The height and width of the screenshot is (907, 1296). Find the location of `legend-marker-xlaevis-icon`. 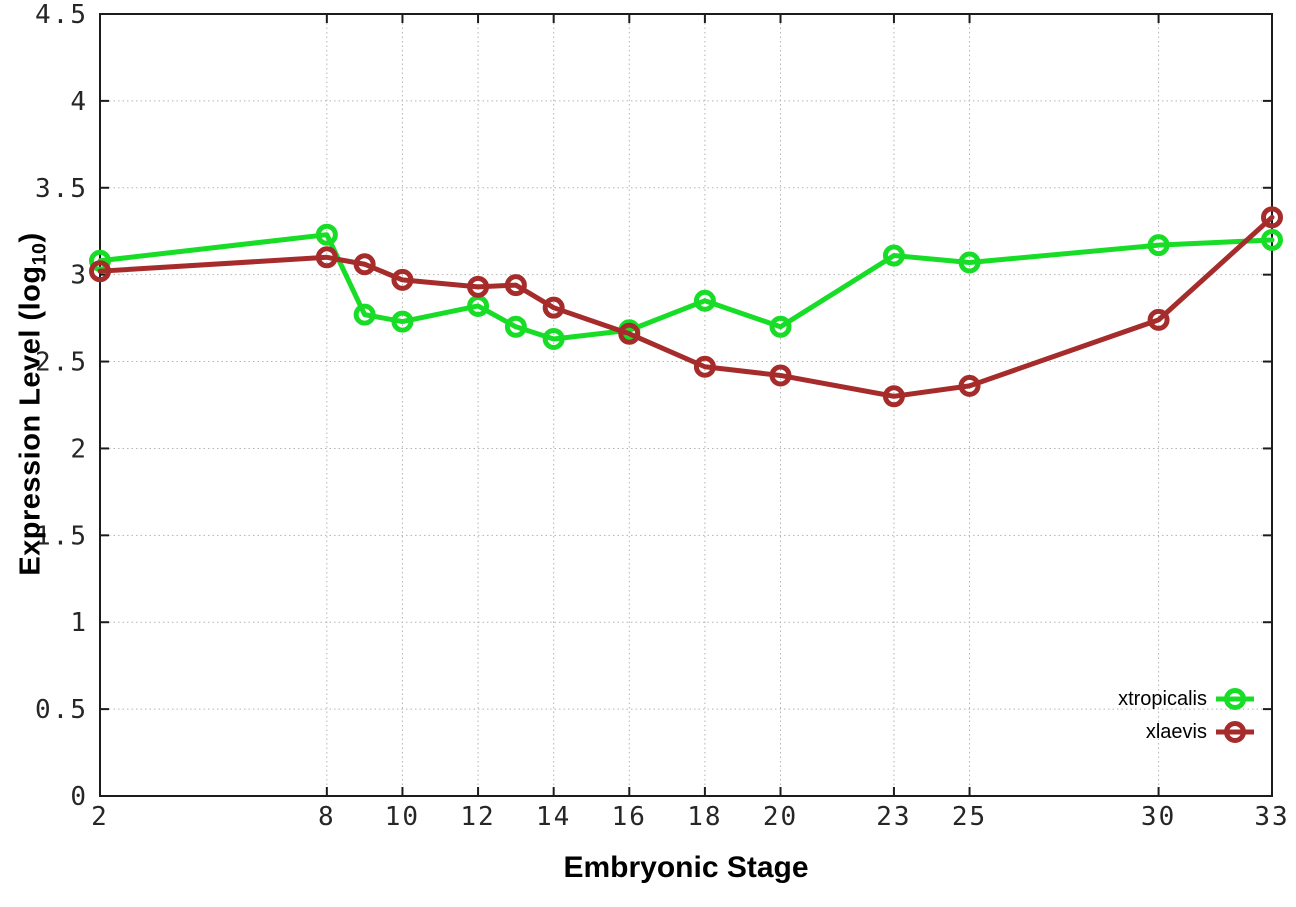

legend-marker-xlaevis-icon is located at coordinates (1235, 731).